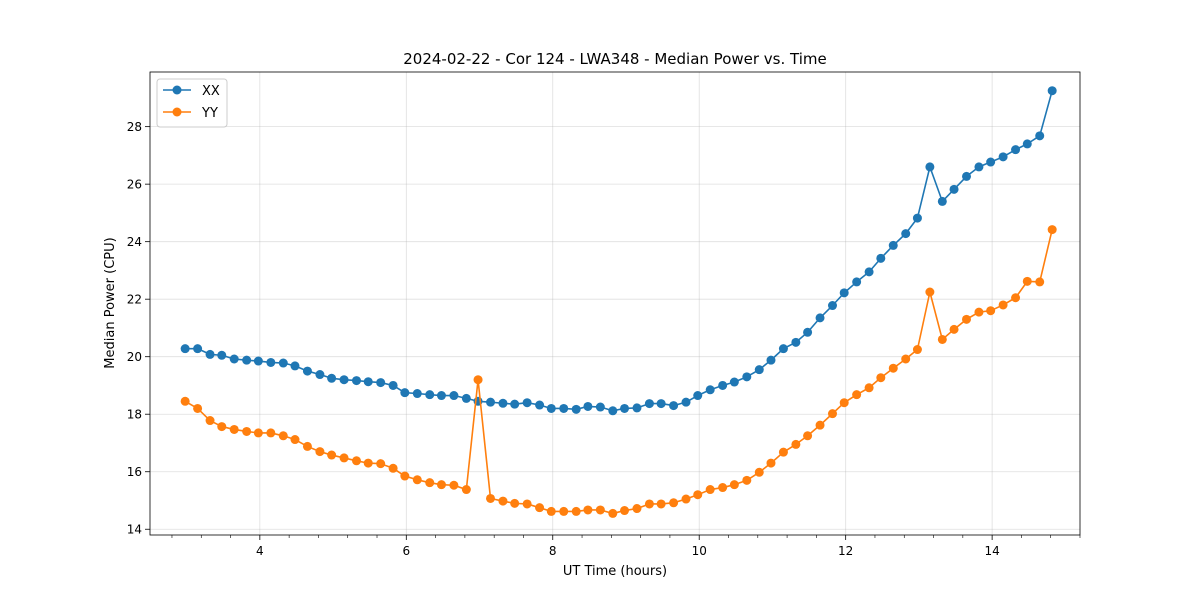 This screenshot has width=1200, height=604. What do you see at coordinates (211, 91) in the screenshot?
I see `legend-label-xx: XX` at bounding box center [211, 91].